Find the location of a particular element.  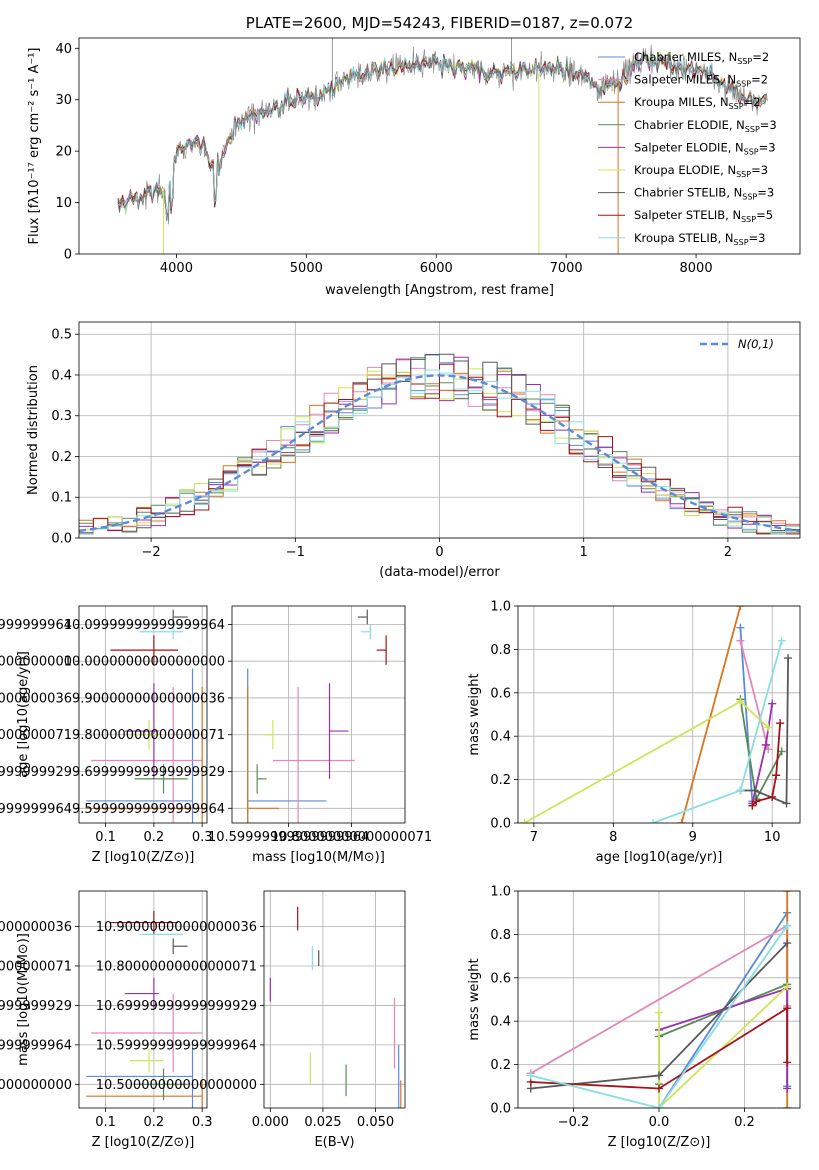

y-tick-label: 0.2 is located at coordinates (61, 457).